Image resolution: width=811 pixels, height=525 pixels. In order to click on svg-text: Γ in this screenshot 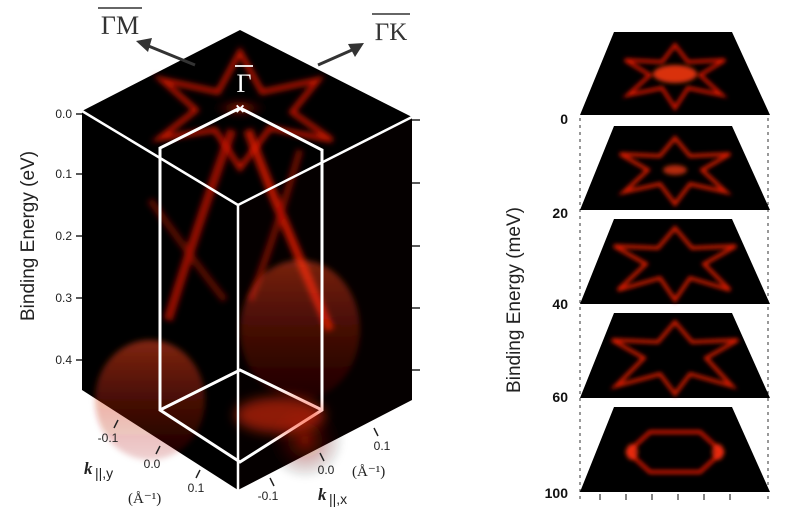, I will do `click(243, 83)`.